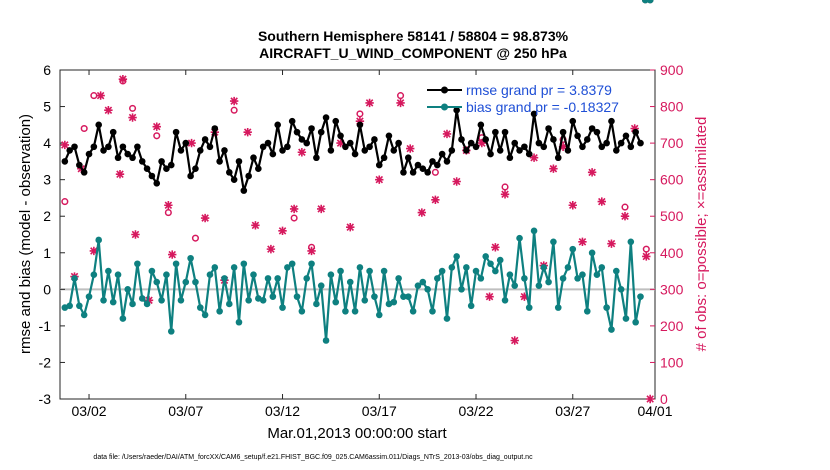 The image size is (830, 470). What do you see at coordinates (413, 53) in the screenshot?
I see `chart-subtitle: AIRCRAFT_U_WIND_COMPONENT @ 250 hPa` at bounding box center [413, 53].